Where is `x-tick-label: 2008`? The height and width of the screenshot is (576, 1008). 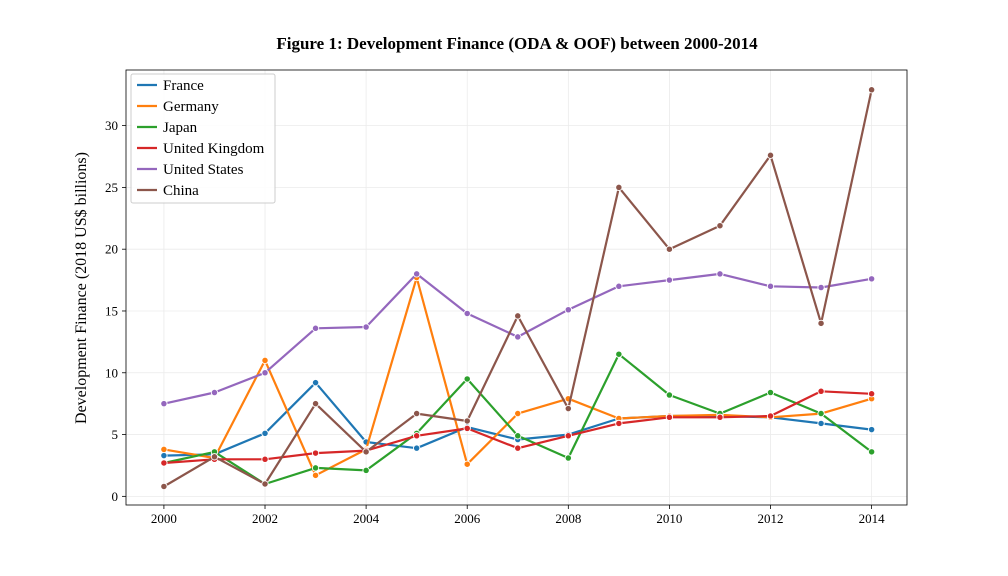 x-tick-label: 2008 is located at coordinates (568, 518).